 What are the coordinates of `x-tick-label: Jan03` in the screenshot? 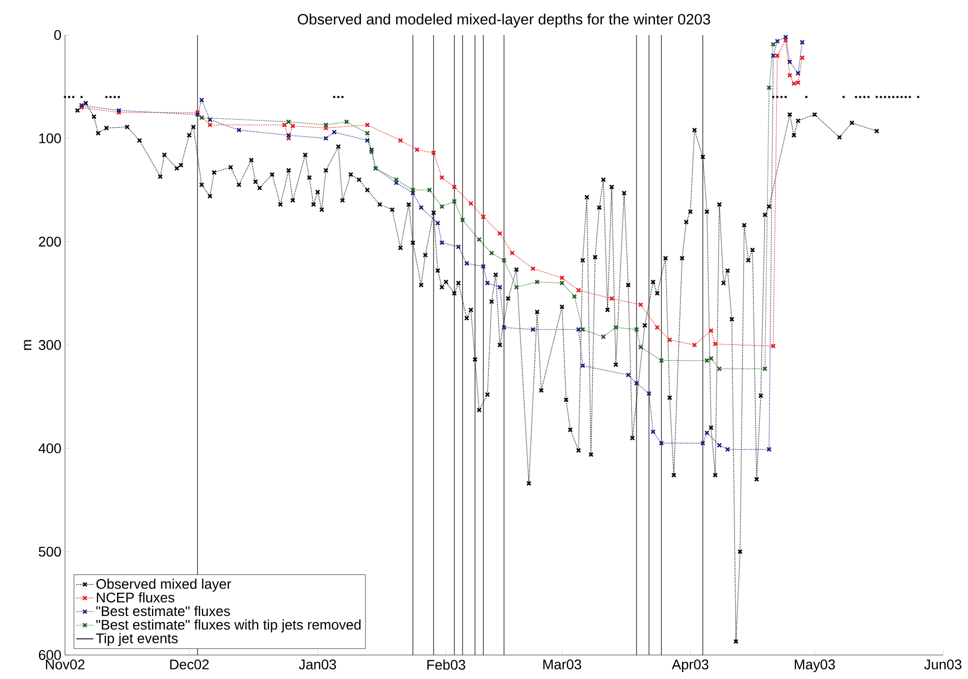 It's located at (317, 665).